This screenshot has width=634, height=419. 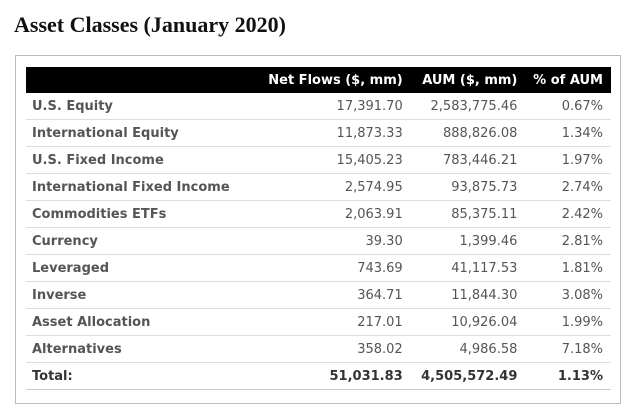 What do you see at coordinates (568, 376) in the screenshot?
I see `total-cell: 1.13%` at bounding box center [568, 376].